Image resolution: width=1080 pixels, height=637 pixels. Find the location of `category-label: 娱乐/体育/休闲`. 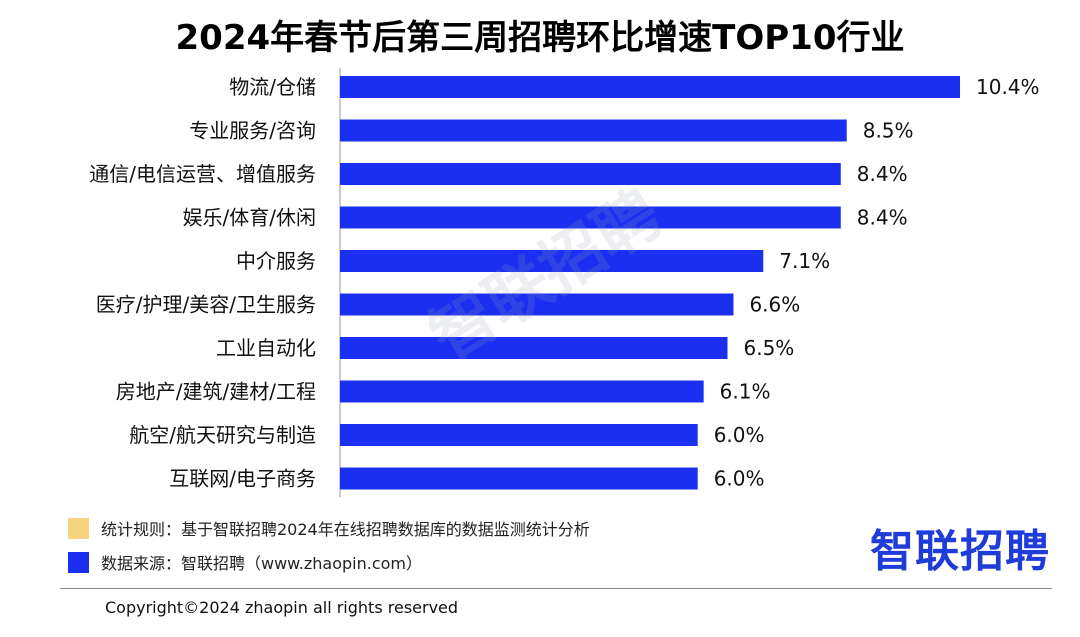

category-label: 娱乐/体育/休闲 is located at coordinates (249, 218).